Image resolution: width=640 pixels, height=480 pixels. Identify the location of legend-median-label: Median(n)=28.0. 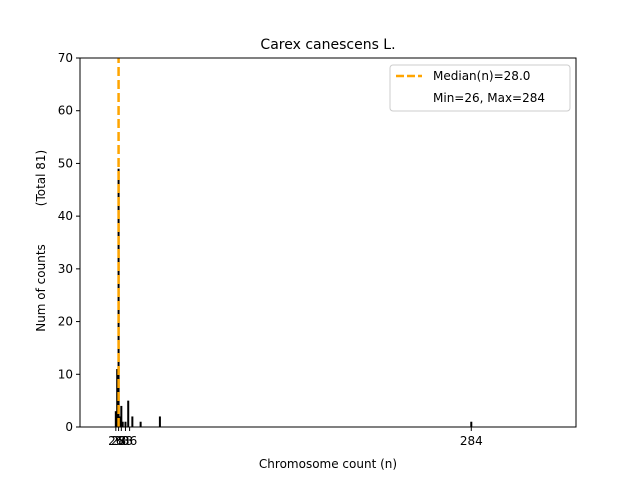
(481, 76).